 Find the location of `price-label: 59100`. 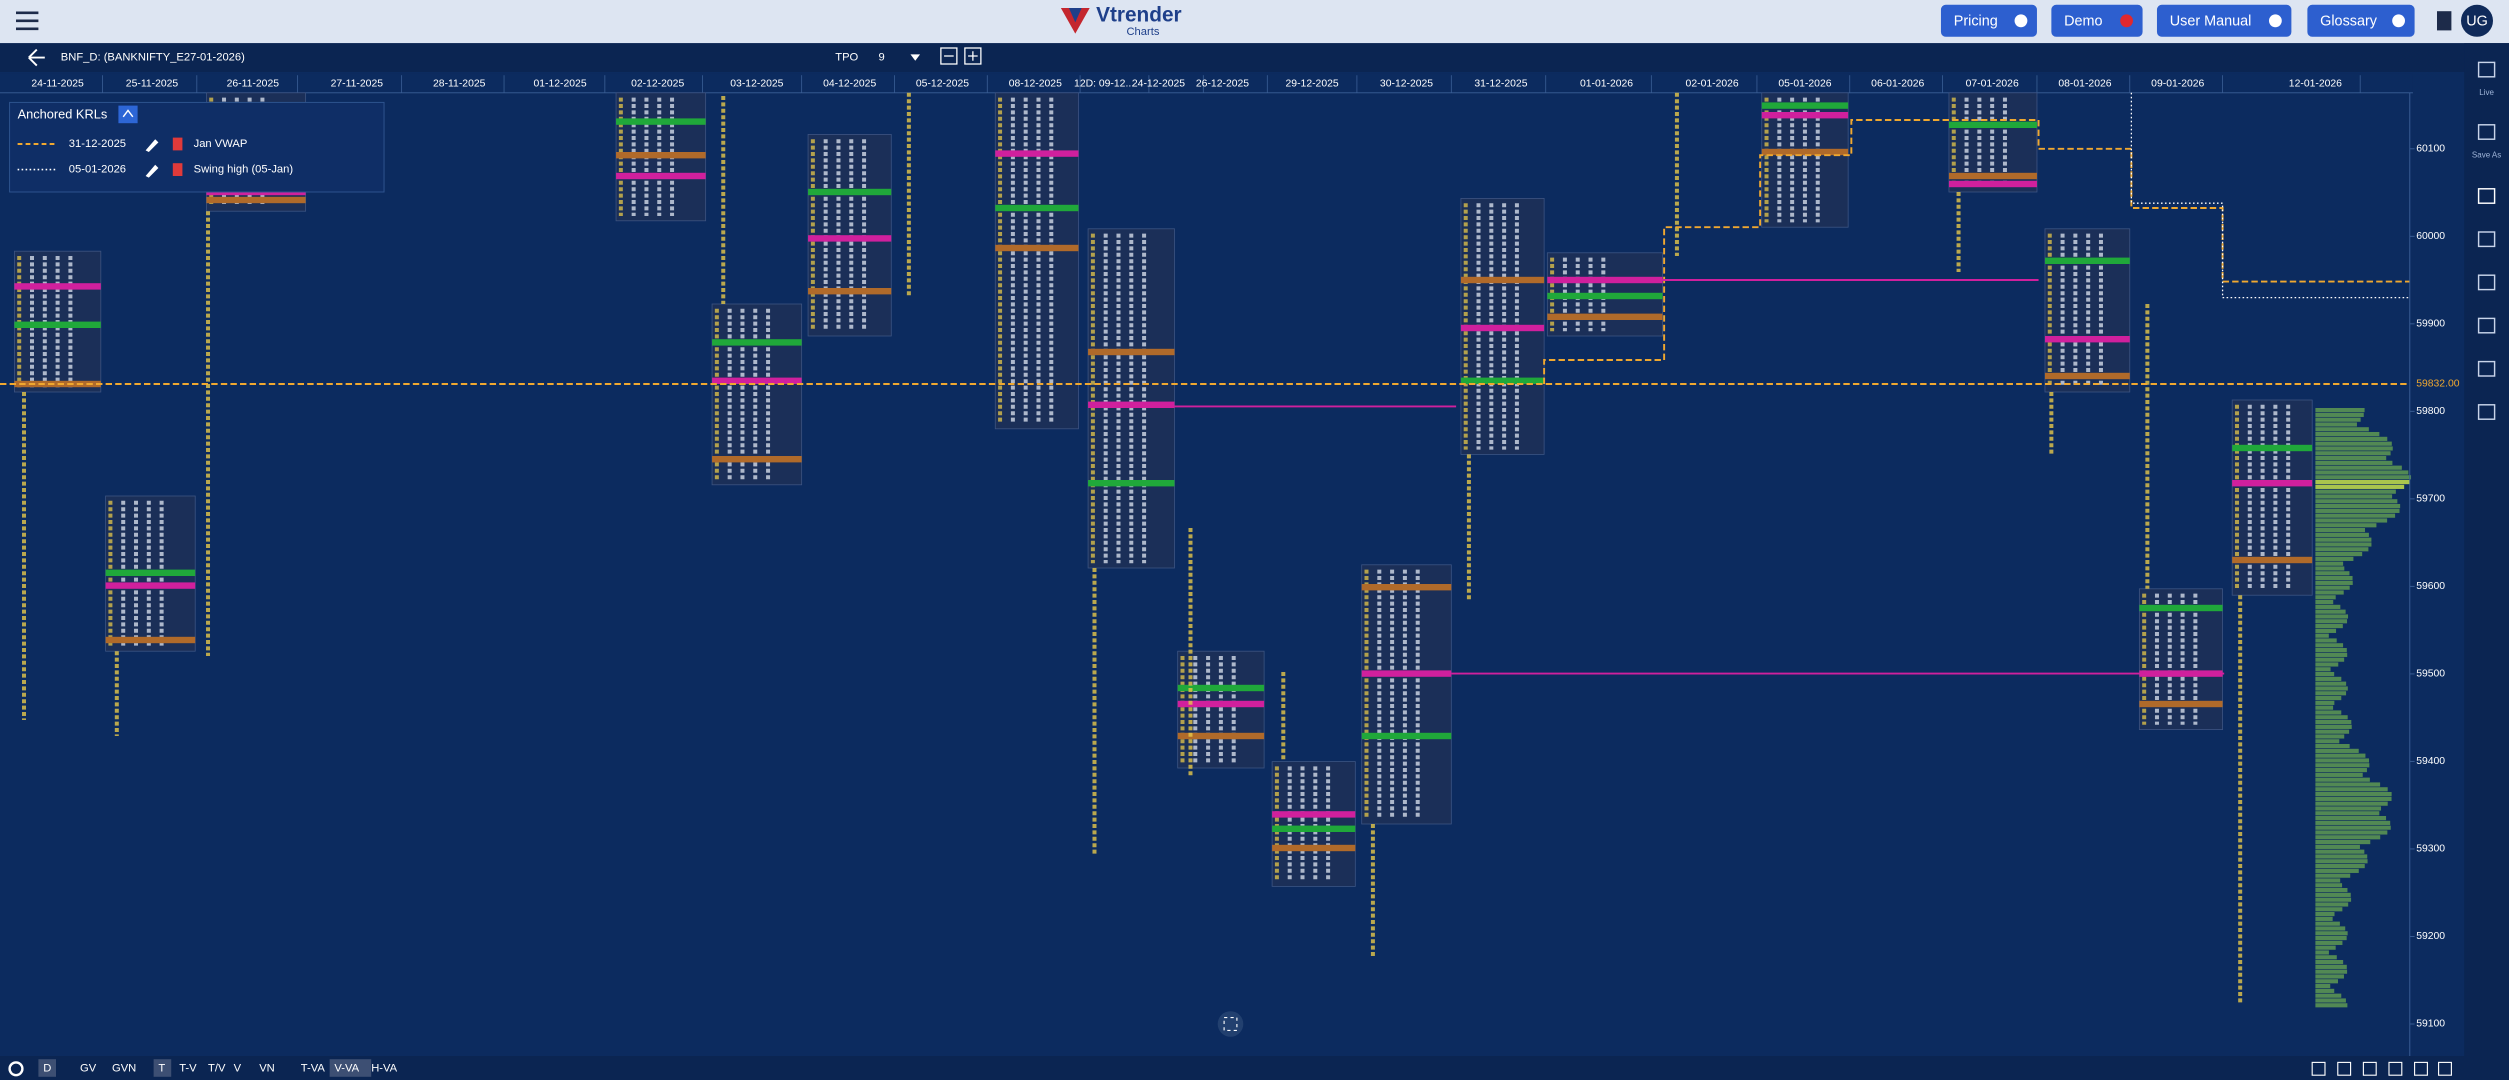

price-label: 59100 is located at coordinates (2430, 1024).